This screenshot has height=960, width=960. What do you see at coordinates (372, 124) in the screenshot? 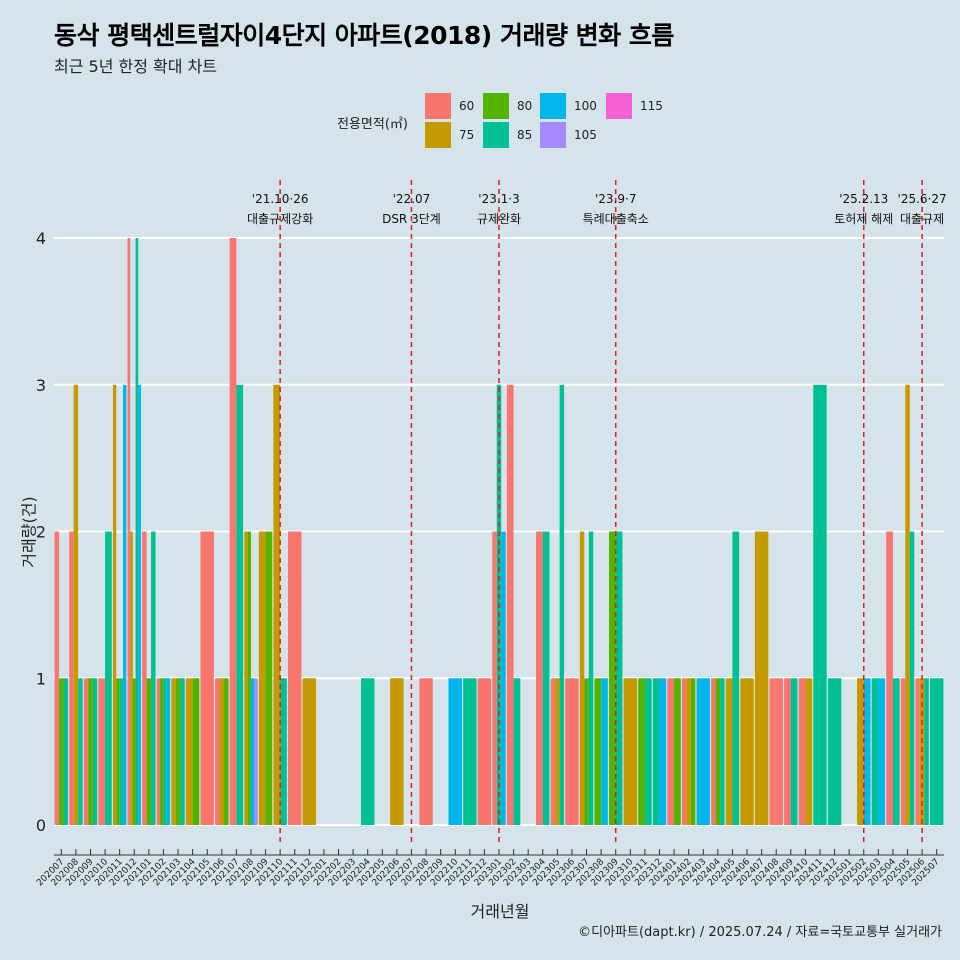
I see `legend-title: 전용면적(㎡)` at bounding box center [372, 124].